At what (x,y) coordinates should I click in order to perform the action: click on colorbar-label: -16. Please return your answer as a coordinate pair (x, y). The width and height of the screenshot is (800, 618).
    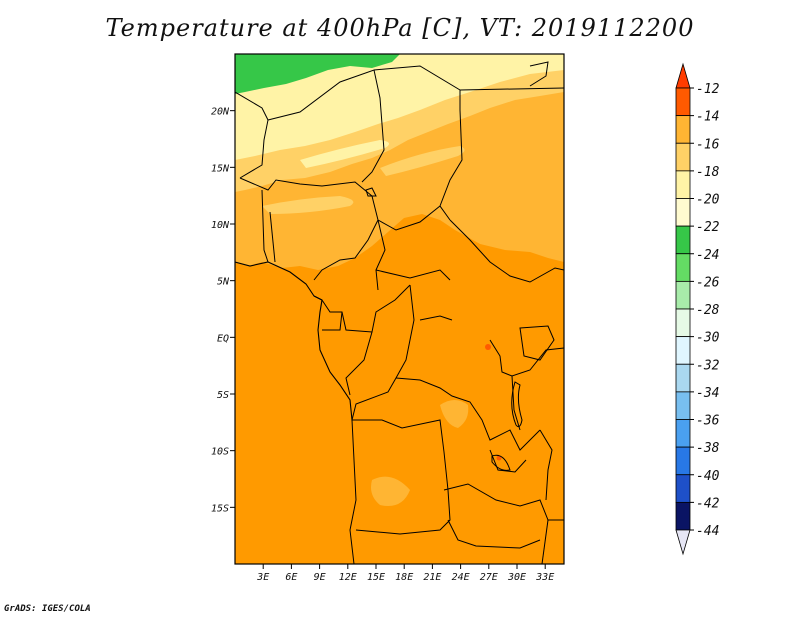
    Looking at the image, I should click on (708, 144).